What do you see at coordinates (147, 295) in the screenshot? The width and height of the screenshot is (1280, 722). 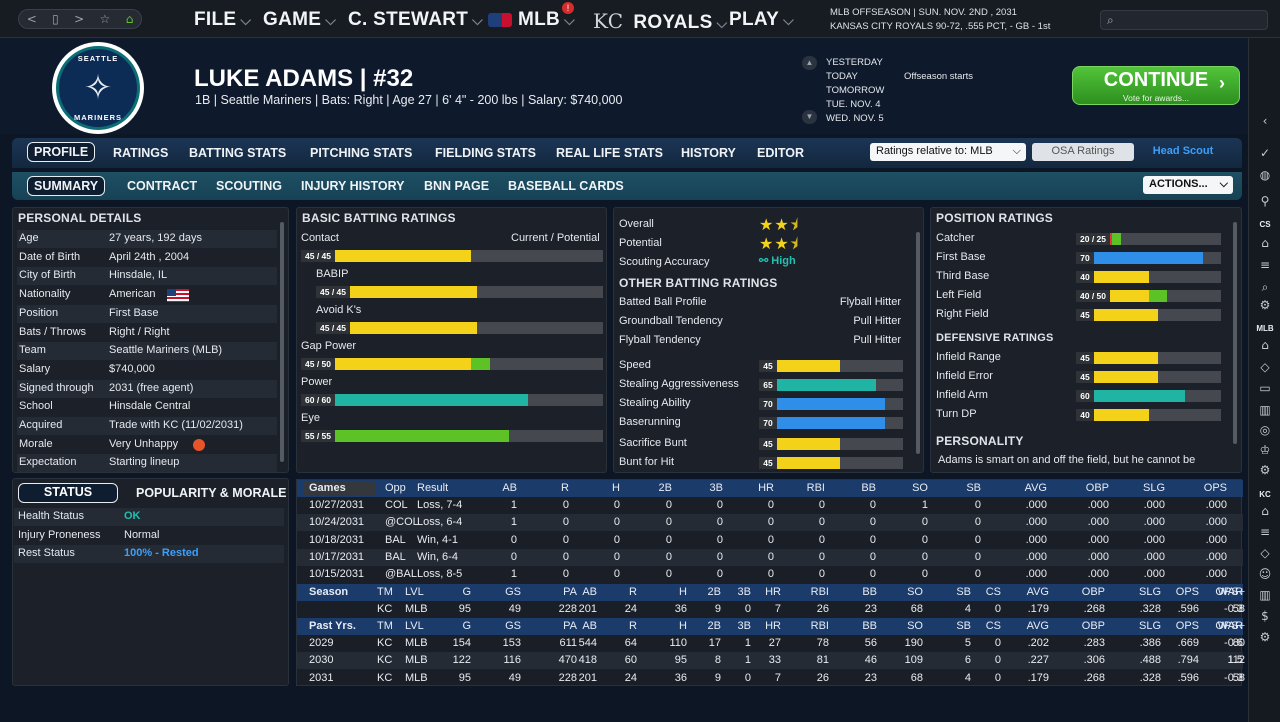 I see `detail-row: Nationality American` at bounding box center [147, 295].